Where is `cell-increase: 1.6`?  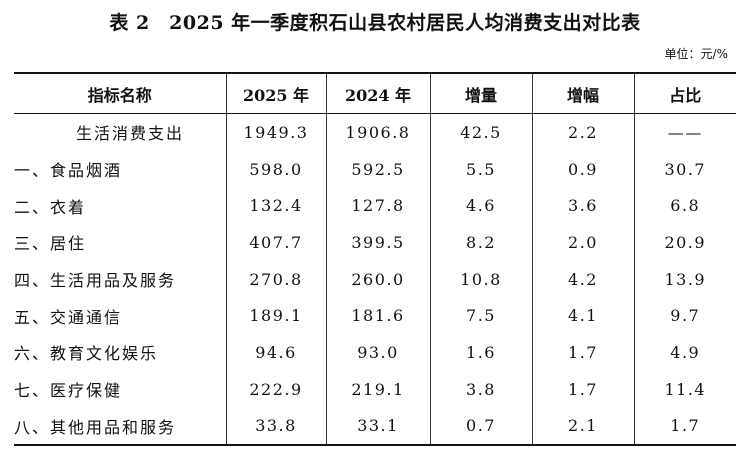 cell-increase: 1.6 is located at coordinates (481, 352).